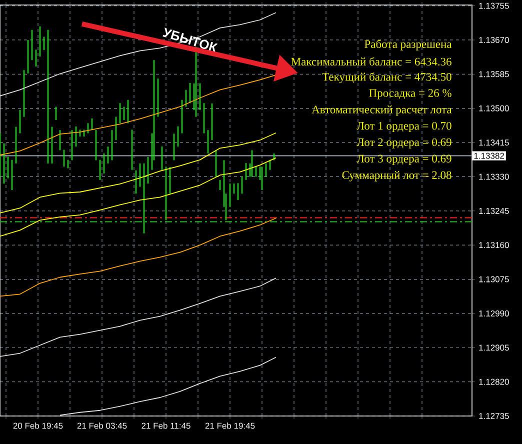 The width and height of the screenshot is (522, 444). What do you see at coordinates (489, 155) in the screenshot?
I see `ref-line-label: 1.13382` at bounding box center [489, 155].